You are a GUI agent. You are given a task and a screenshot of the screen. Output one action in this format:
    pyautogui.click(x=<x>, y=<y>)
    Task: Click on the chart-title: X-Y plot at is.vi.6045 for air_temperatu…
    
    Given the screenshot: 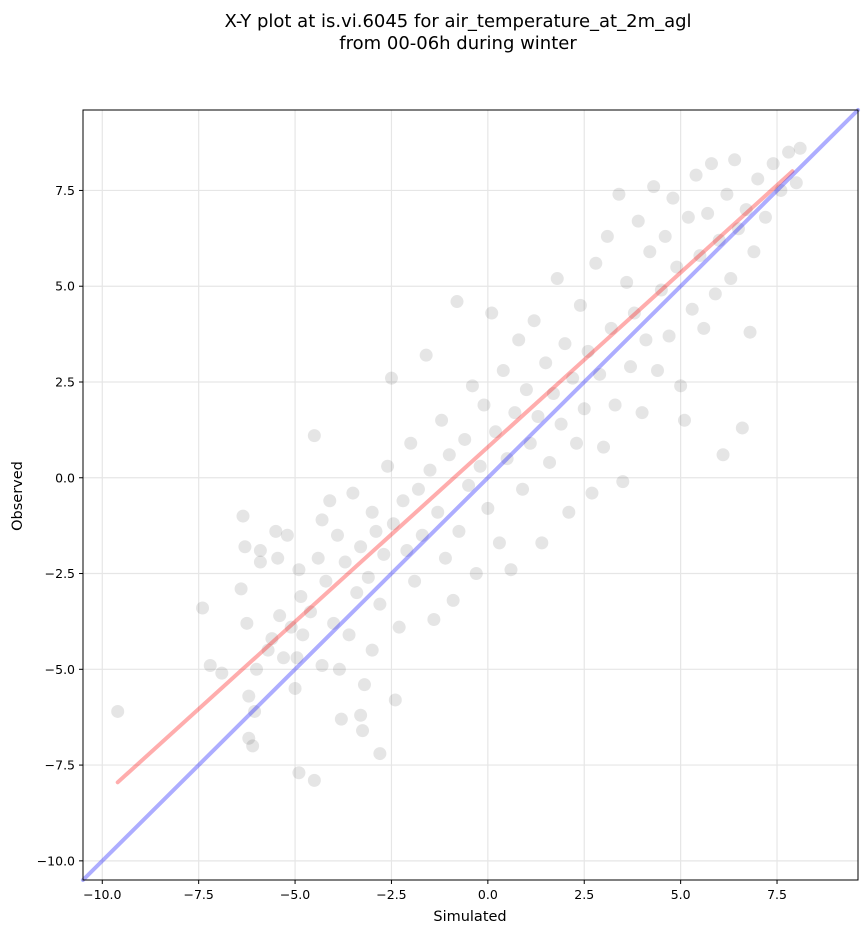 What is the action you would take?
    pyautogui.click(x=457, y=21)
    